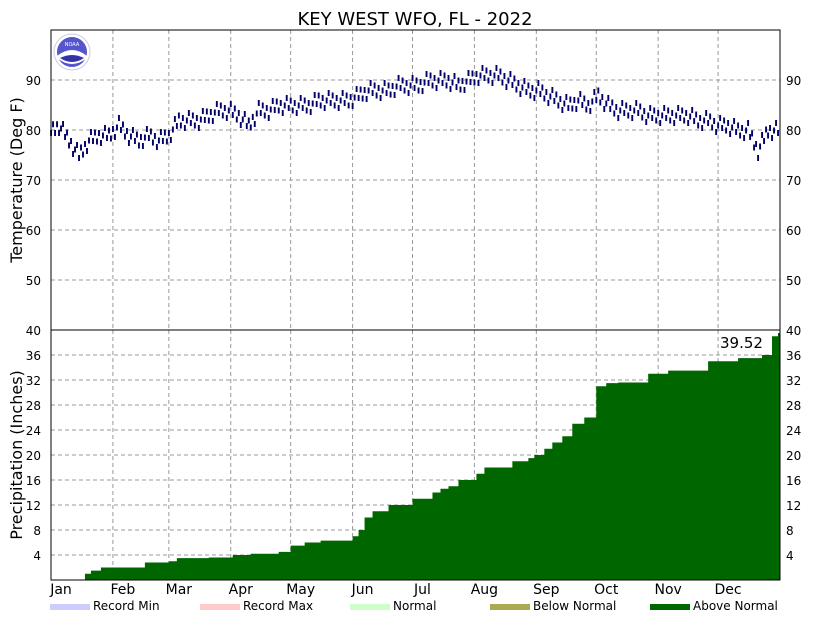 The width and height of the screenshot is (830, 624). Describe the element at coordinates (37, 531) in the screenshot. I see `precip-ytick-left: 8` at that location.